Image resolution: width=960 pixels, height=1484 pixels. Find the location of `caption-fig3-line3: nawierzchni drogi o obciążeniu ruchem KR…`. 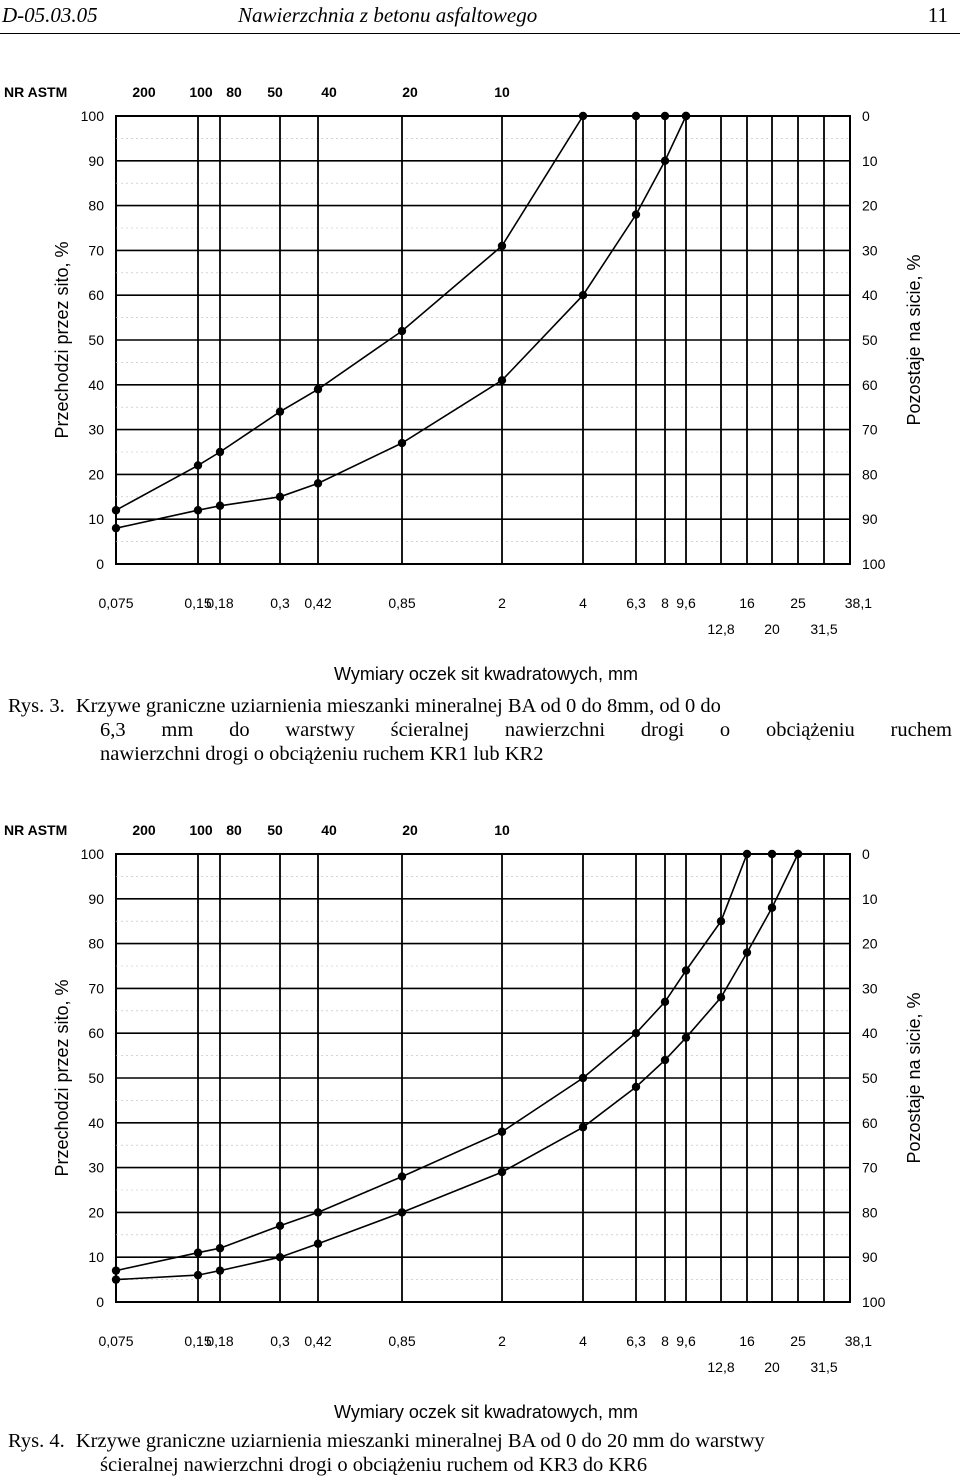

caption-fig3-line3: nawierzchni drogi o obciążeniu ruchem KR… is located at coordinates (322, 754).